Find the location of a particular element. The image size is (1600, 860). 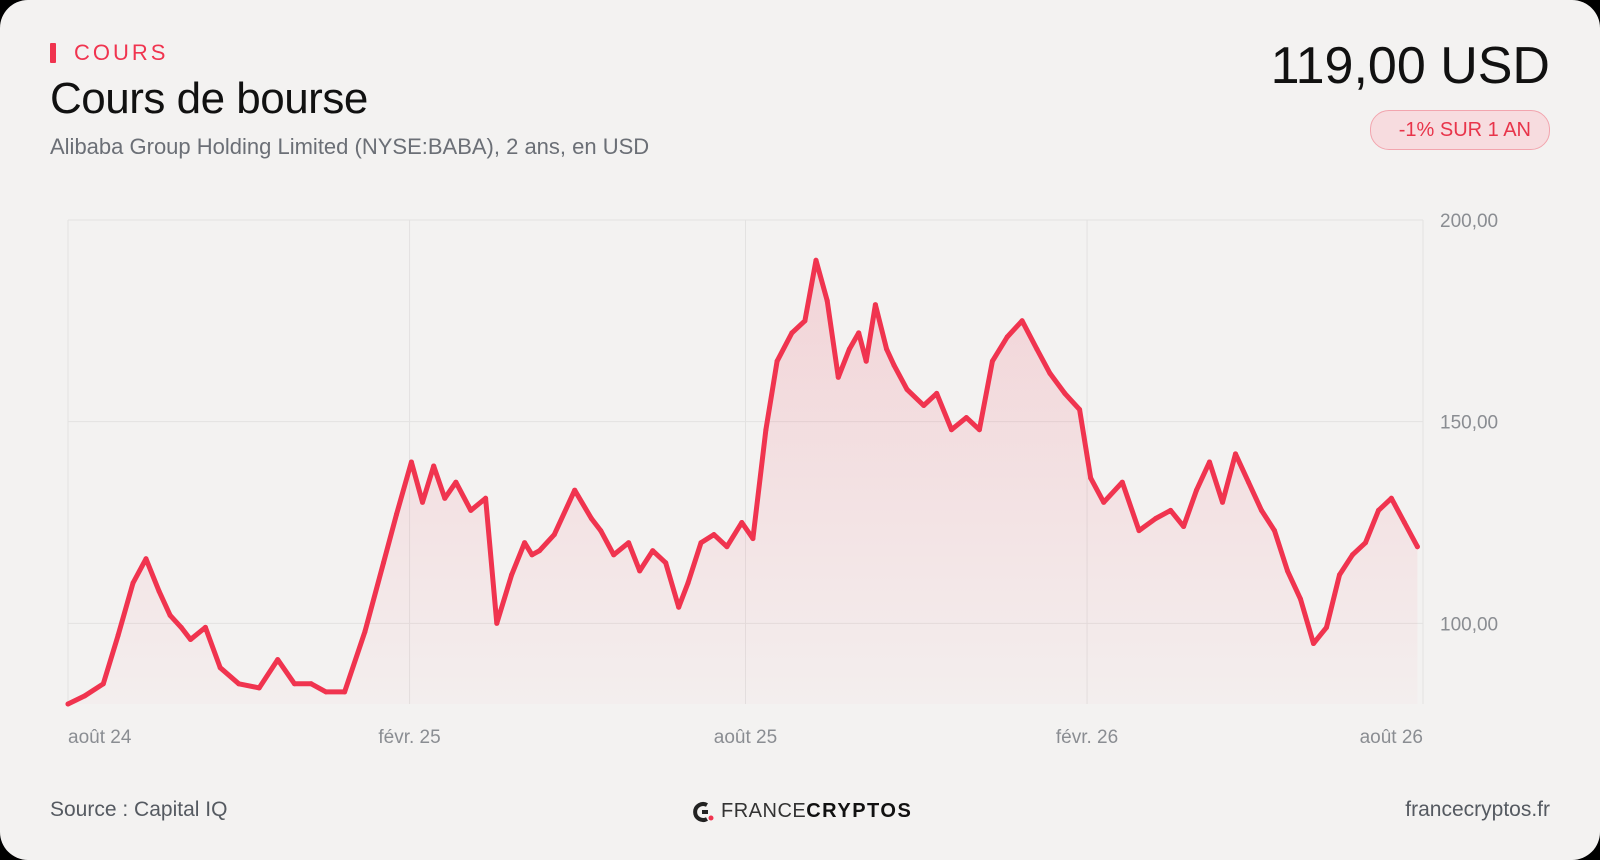

y-tick-label: 200,00 is located at coordinates (1469, 221).